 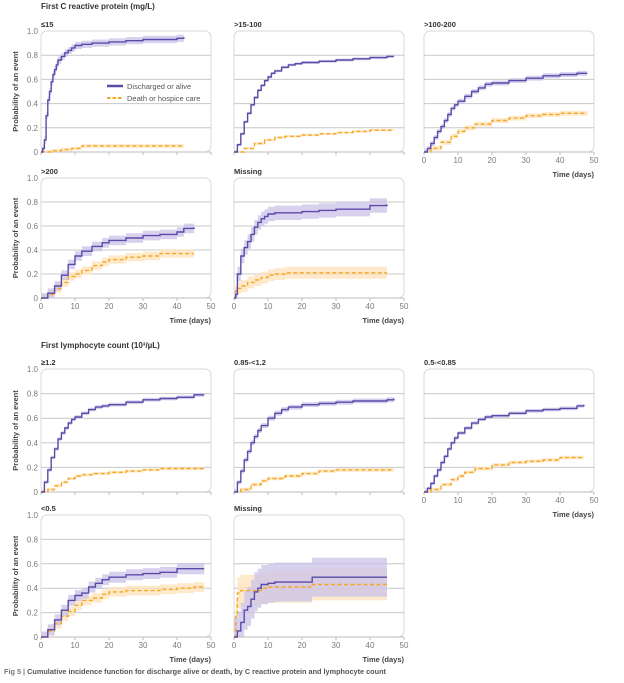 What do you see at coordinates (49, 171) in the screenshot?
I see `panel-title: >200` at bounding box center [49, 171].